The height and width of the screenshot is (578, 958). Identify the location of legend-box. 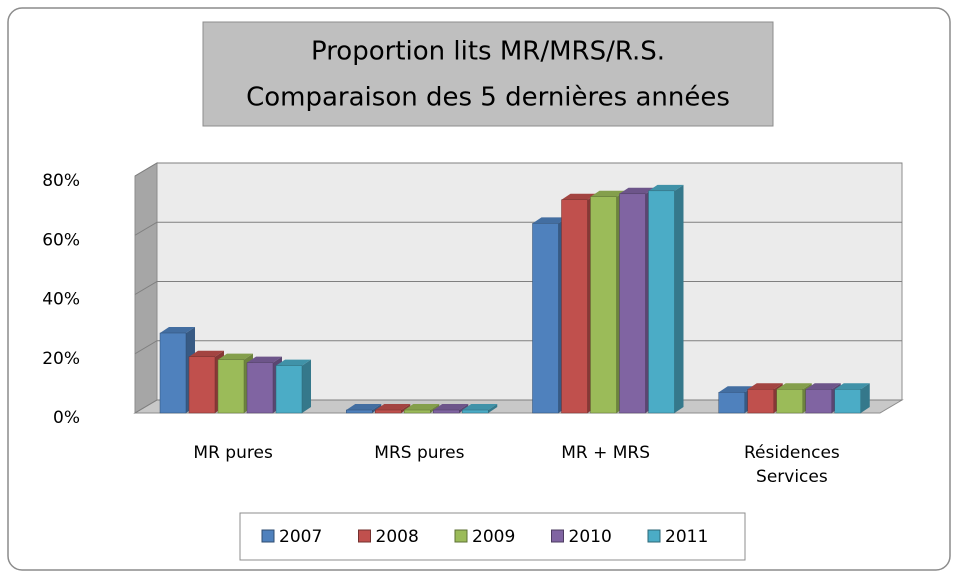
(492, 536).